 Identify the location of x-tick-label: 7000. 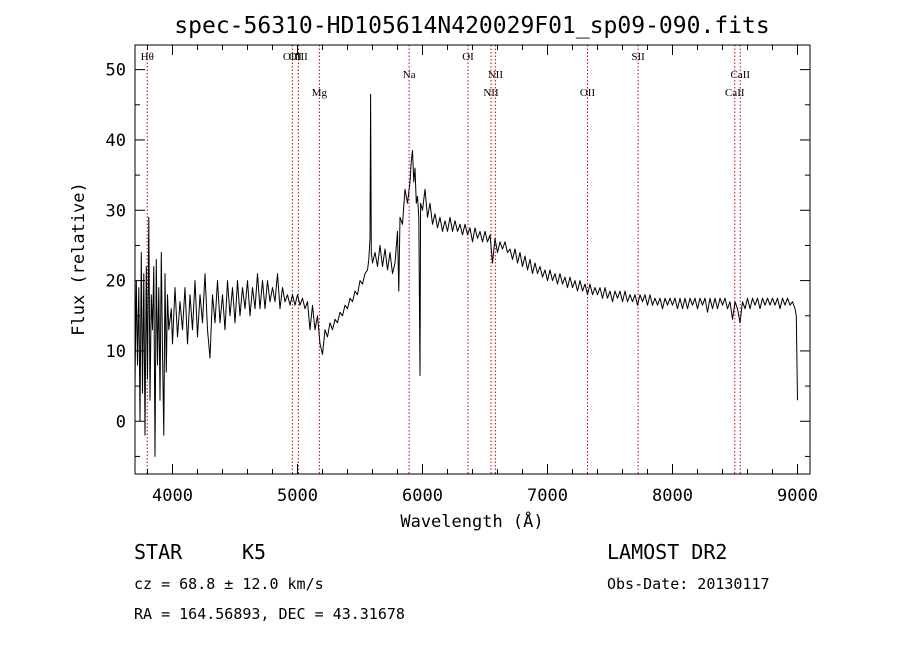
(547, 496).